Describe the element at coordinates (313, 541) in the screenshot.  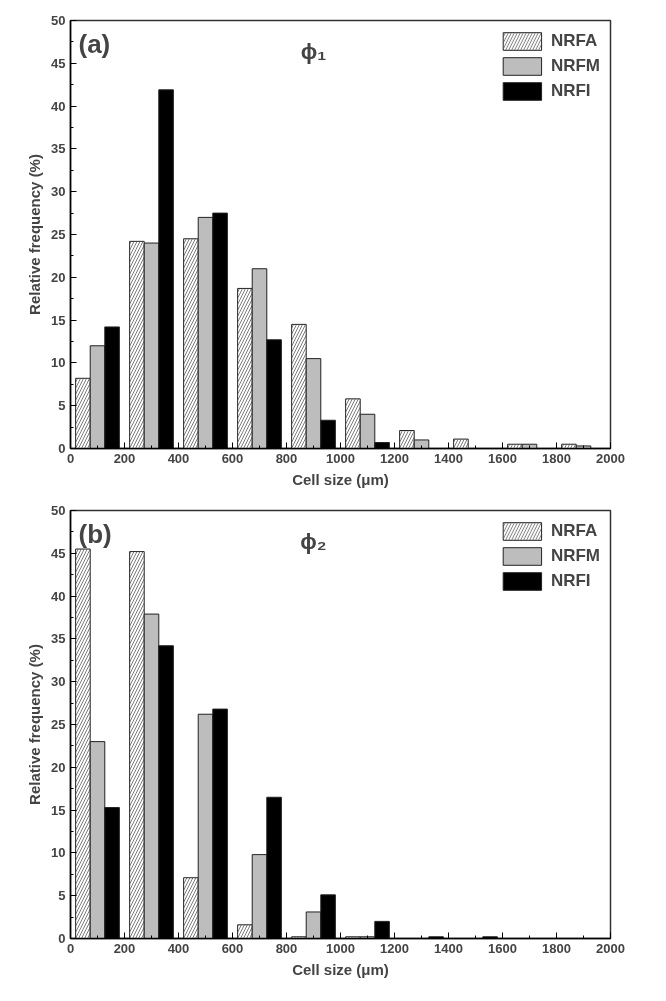
I see `annotation: ϕ₂` at that location.